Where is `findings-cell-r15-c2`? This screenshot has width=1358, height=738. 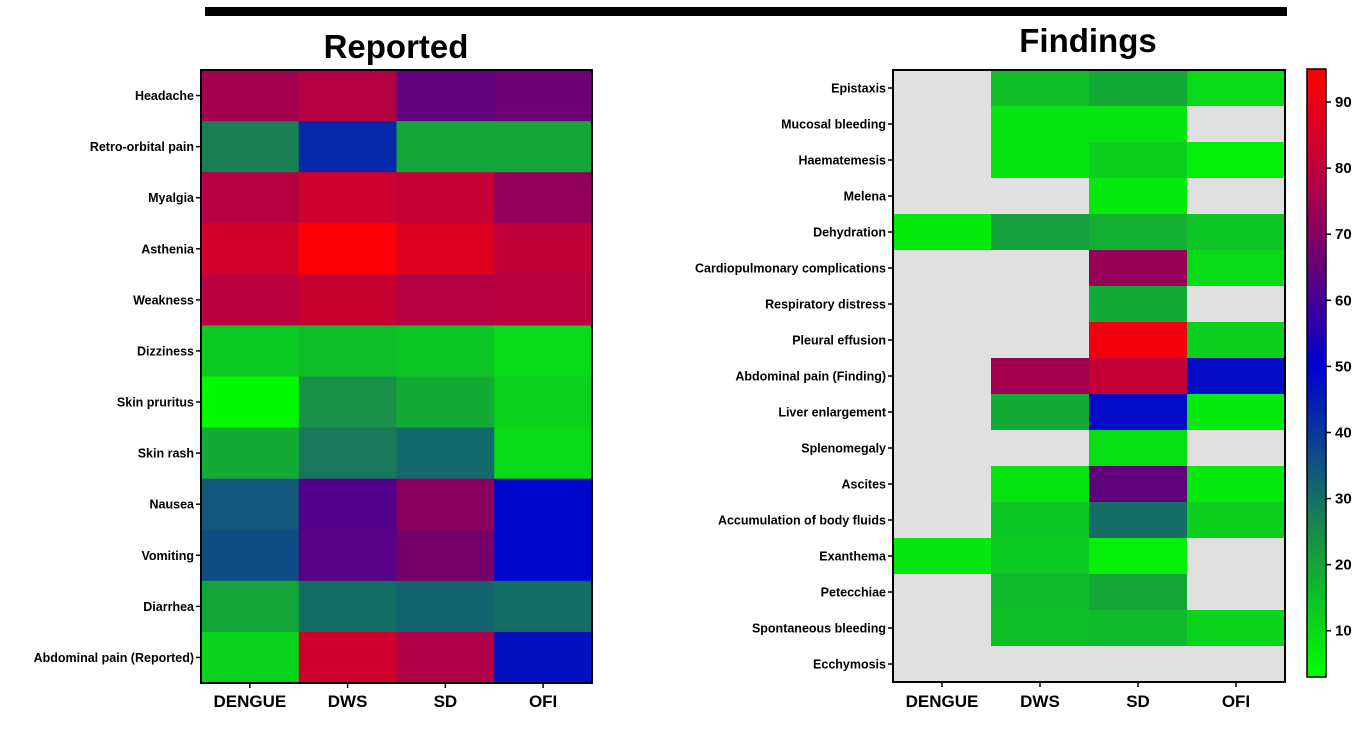 findings-cell-r15-c2 is located at coordinates (1138, 628).